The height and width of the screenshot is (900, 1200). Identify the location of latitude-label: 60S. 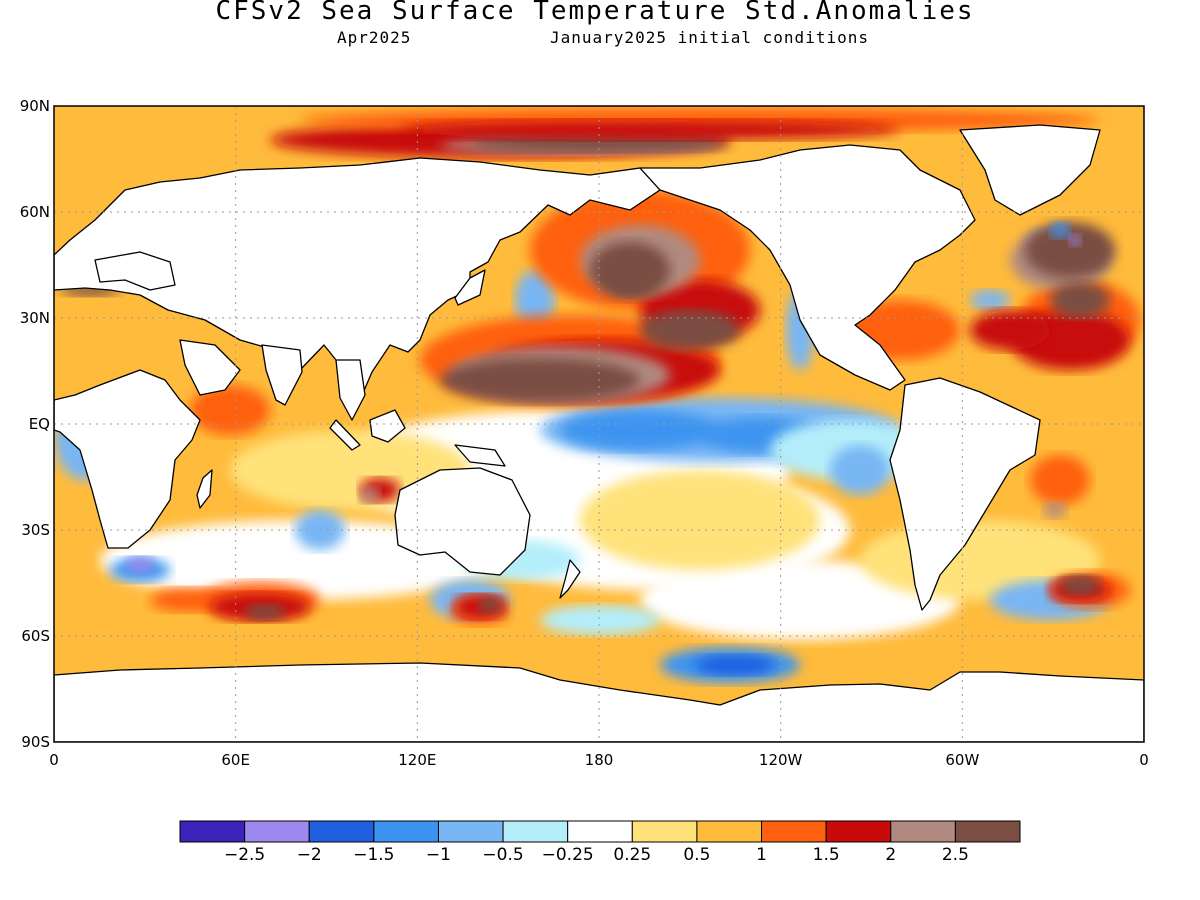
(35, 636).